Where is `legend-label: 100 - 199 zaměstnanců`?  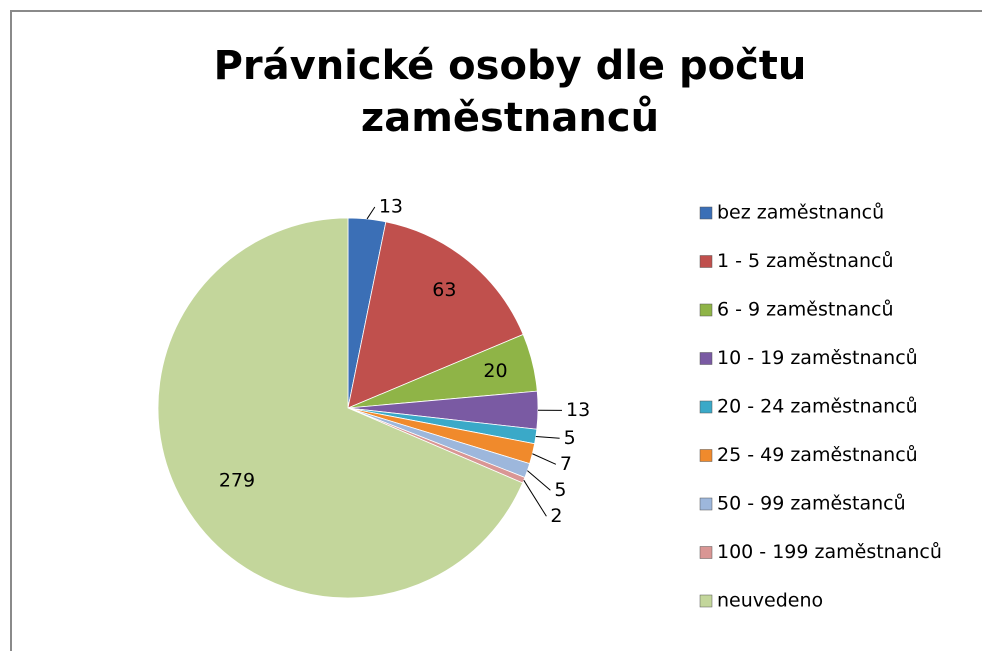
legend-label: 100 - 199 zaměstnanců is located at coordinates (829, 552).